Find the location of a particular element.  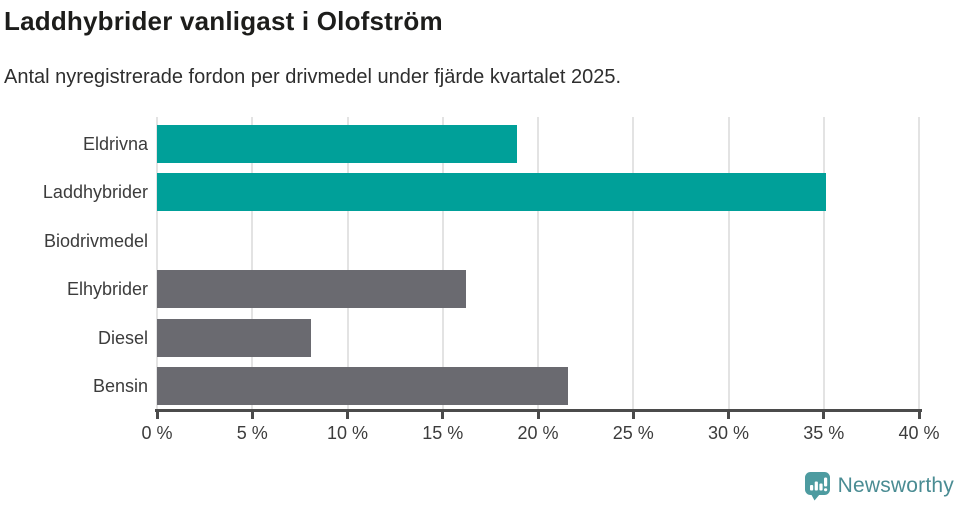

gridline-35% is located at coordinates (823, 263).